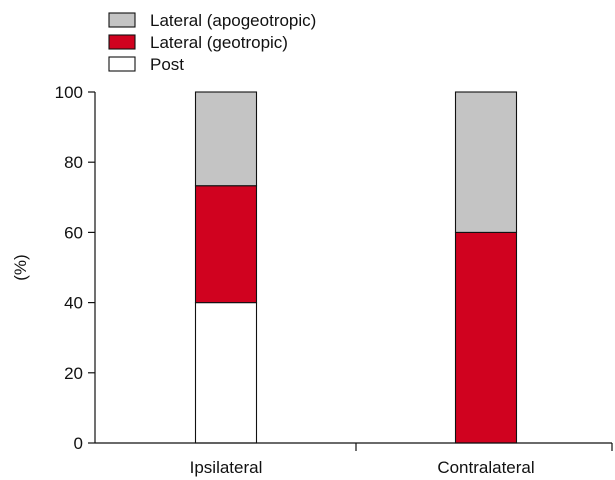  I want to click on legend-swatch-post, so click(122, 64).